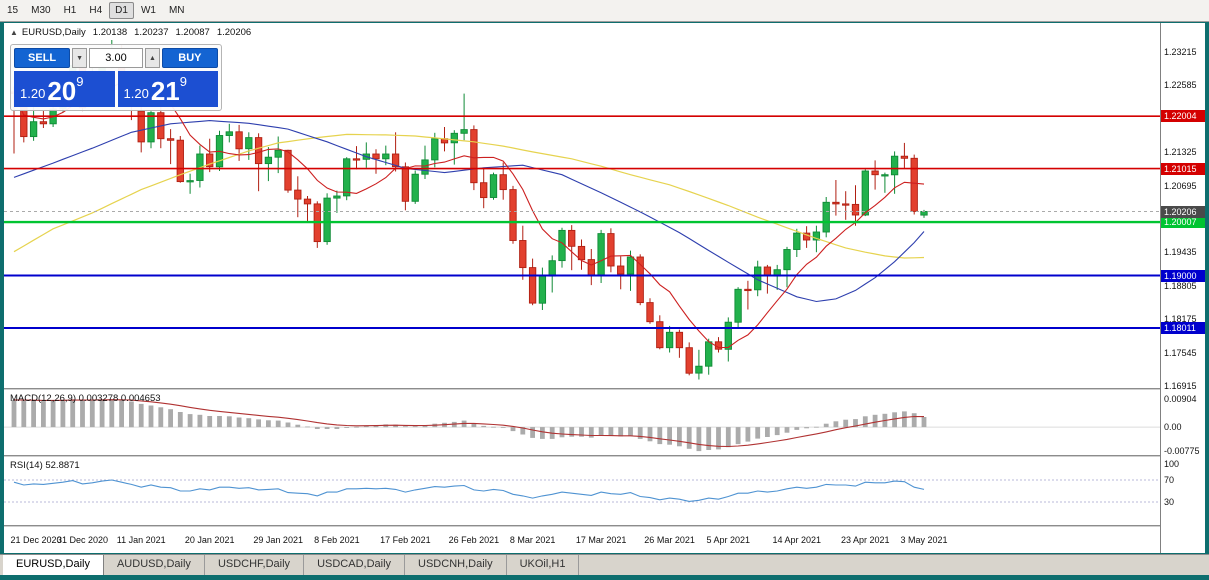 The width and height of the screenshot is (1209, 580). What do you see at coordinates (110, 32) in the screenshot?
I see `open-value: 1.20138` at bounding box center [110, 32].